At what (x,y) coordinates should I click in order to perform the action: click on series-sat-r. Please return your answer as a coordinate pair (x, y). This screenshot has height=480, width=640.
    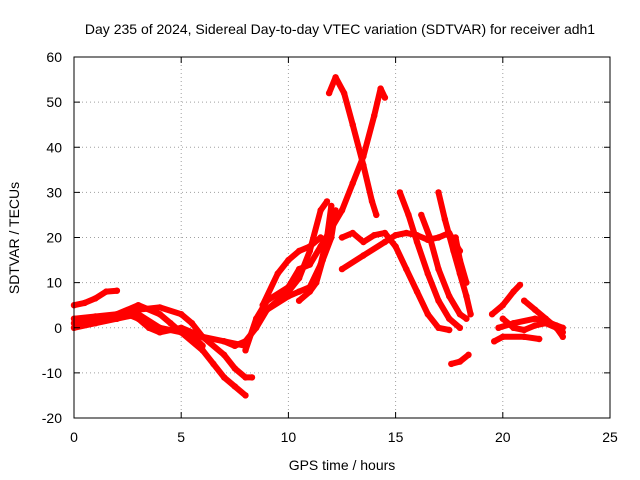
    Looking at the image, I should click on (460, 359).